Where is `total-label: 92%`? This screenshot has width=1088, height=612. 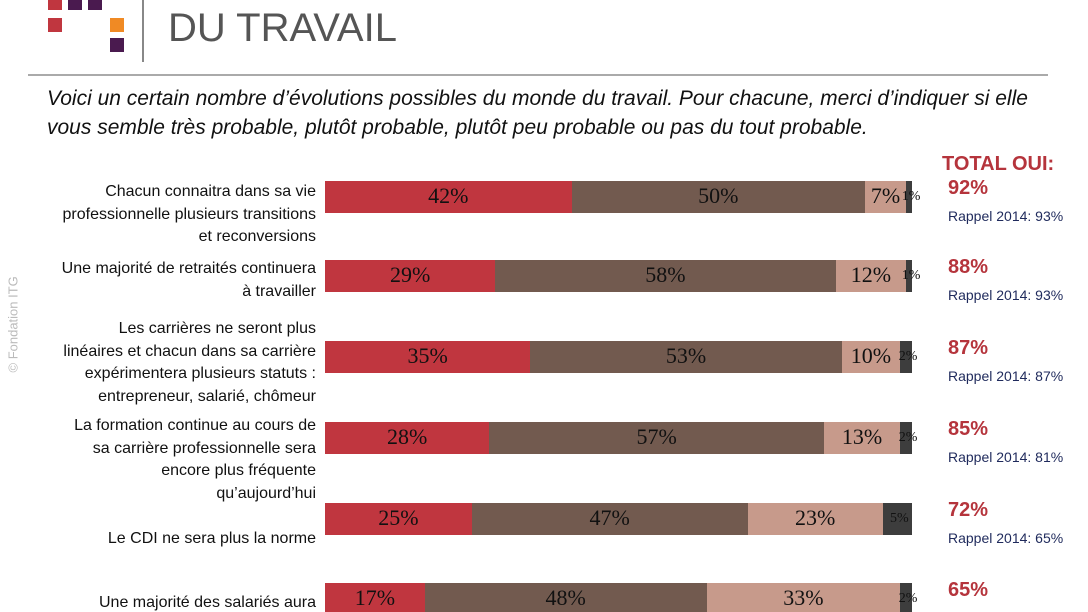
total-label: 92% is located at coordinates (968, 188).